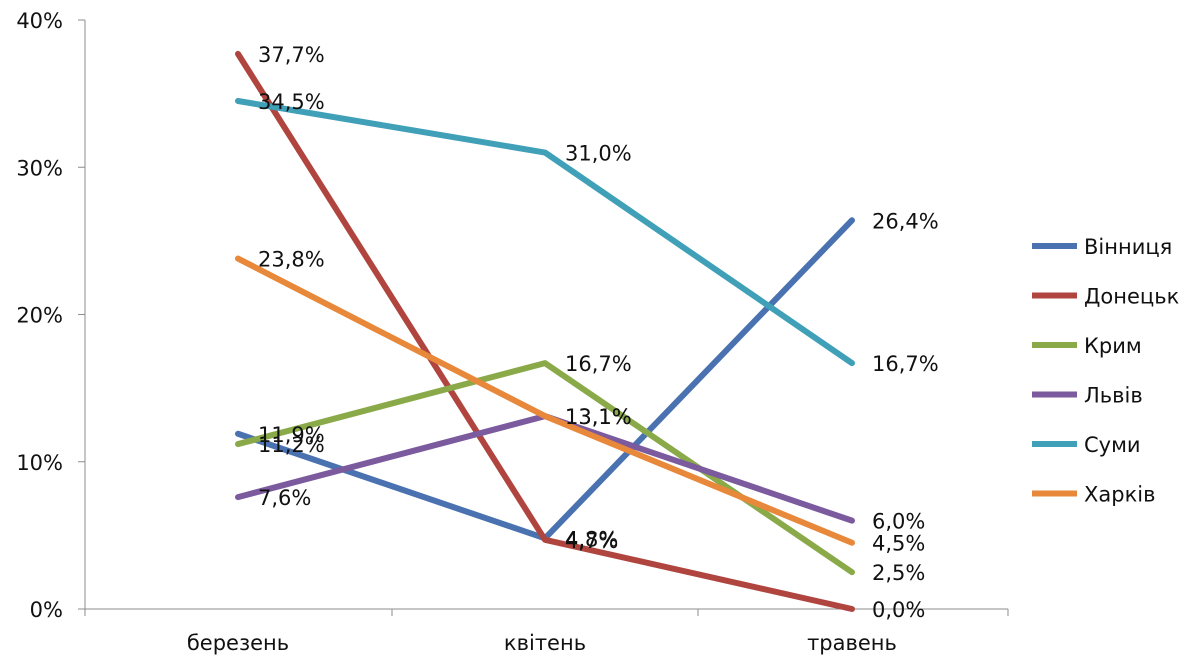 This screenshot has height=658, width=1198. I want to click on data-label: 2,5%, so click(898, 573).